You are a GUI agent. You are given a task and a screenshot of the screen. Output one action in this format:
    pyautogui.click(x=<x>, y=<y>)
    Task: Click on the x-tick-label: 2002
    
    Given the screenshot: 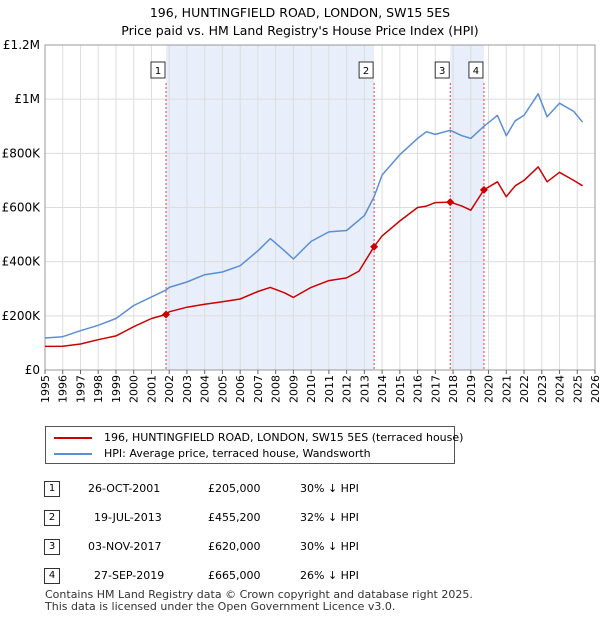 What is the action you would take?
    pyautogui.click(x=169, y=389)
    